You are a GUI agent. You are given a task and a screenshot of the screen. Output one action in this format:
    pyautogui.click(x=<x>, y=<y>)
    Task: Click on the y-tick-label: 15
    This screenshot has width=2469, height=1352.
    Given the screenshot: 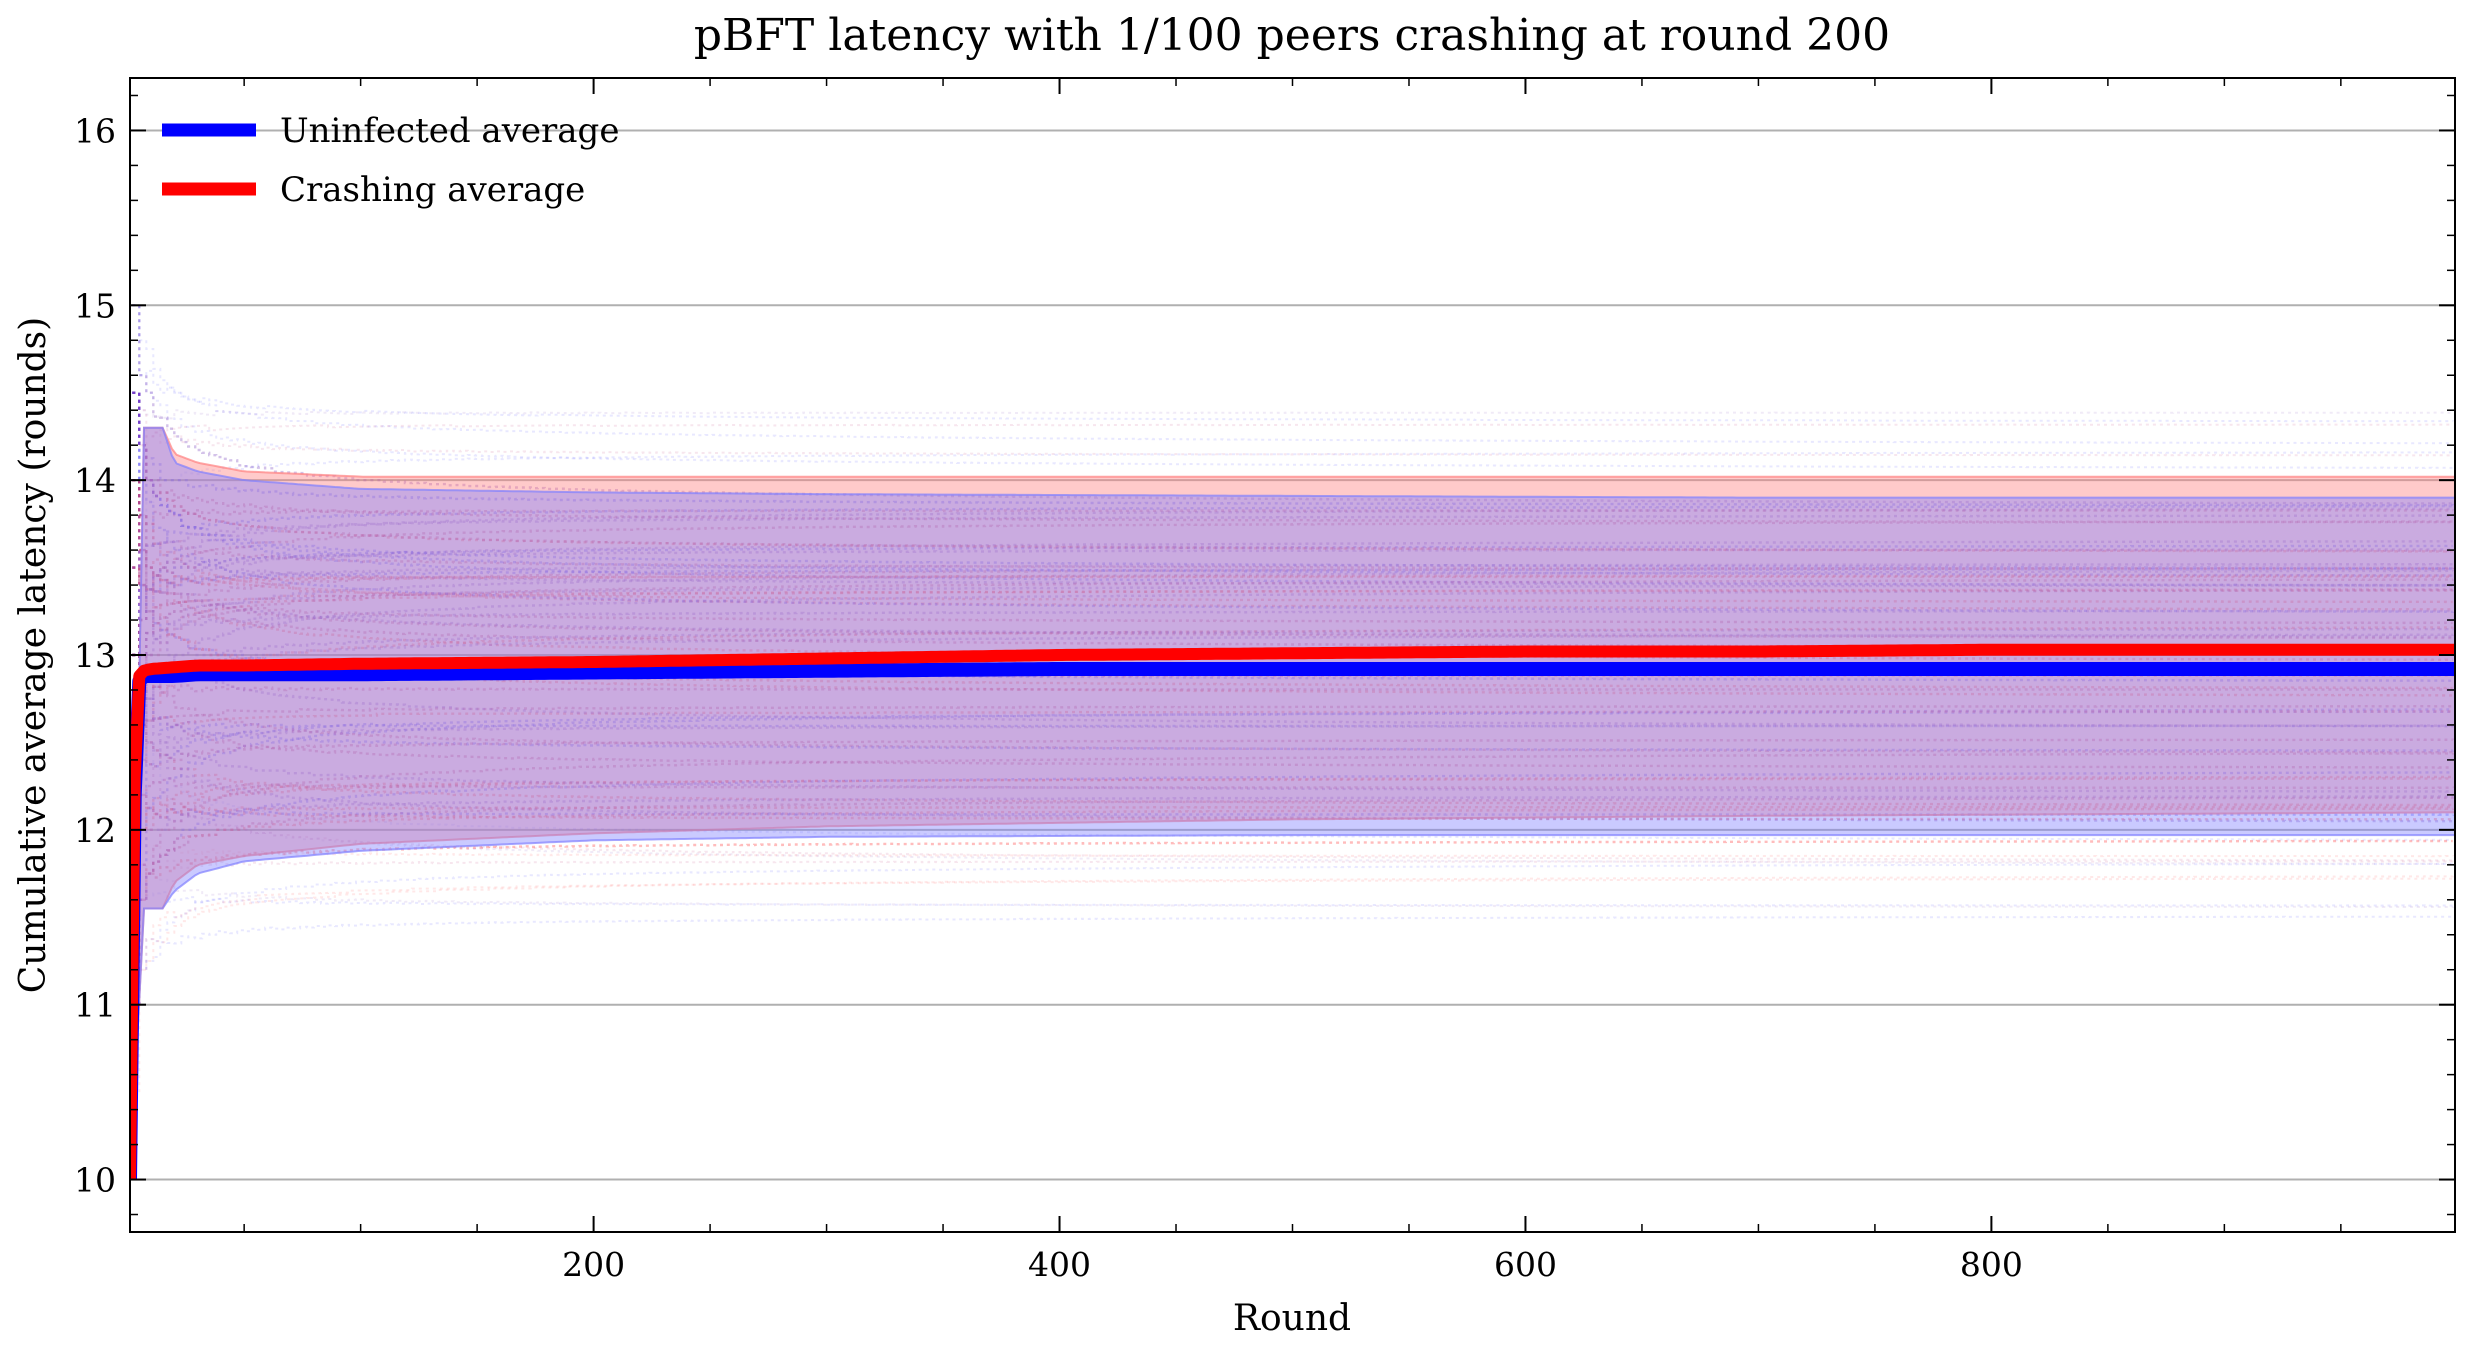 What is the action you would take?
    pyautogui.click(x=95, y=305)
    